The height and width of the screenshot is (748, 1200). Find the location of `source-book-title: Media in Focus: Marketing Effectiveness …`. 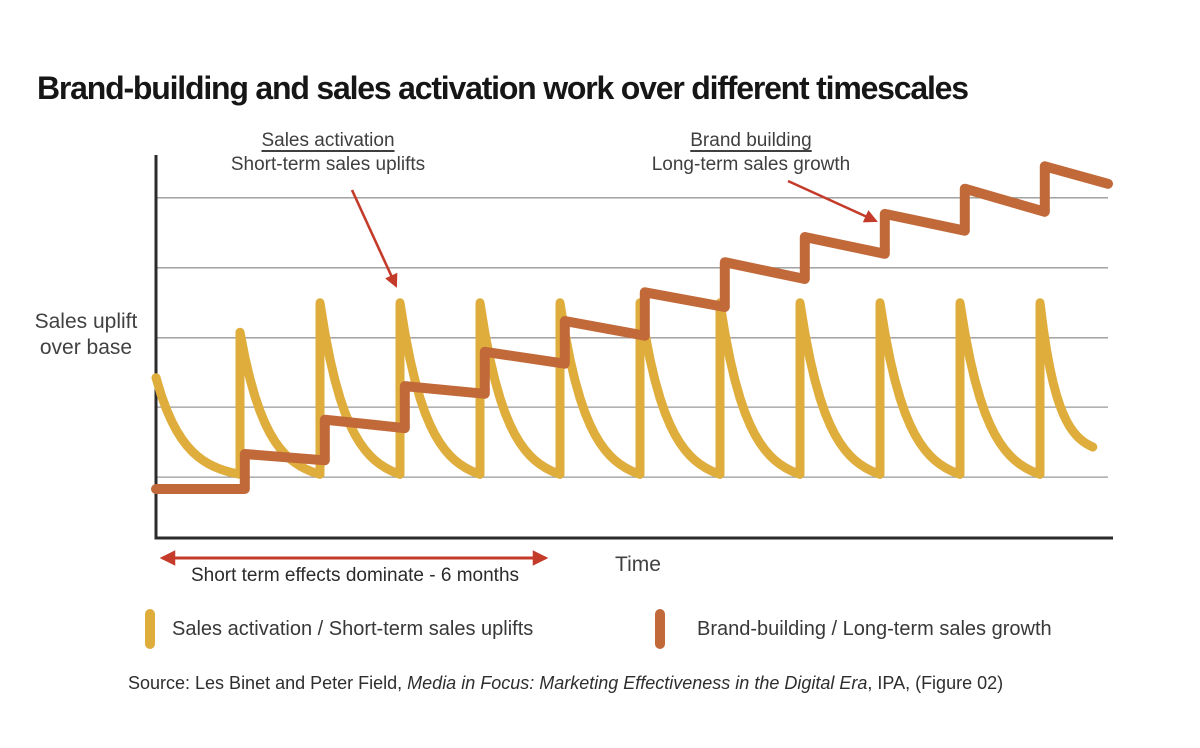

source-book-title: Media in Focus: Marketing Effectiveness … is located at coordinates (637, 683).